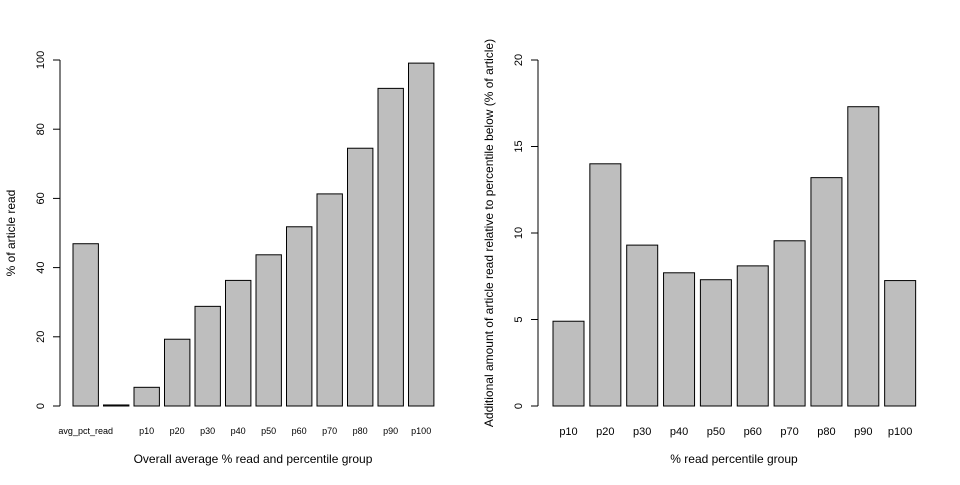 The width and height of the screenshot is (960, 485). Describe the element at coordinates (41, 129) in the screenshot. I see `left-y-tick-label: 80` at that location.